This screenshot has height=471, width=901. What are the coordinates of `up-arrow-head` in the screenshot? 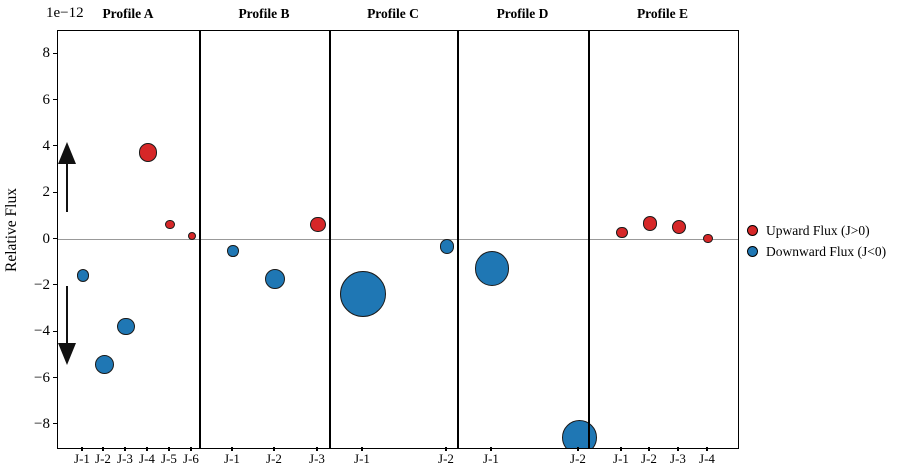 It's located at (67, 153).